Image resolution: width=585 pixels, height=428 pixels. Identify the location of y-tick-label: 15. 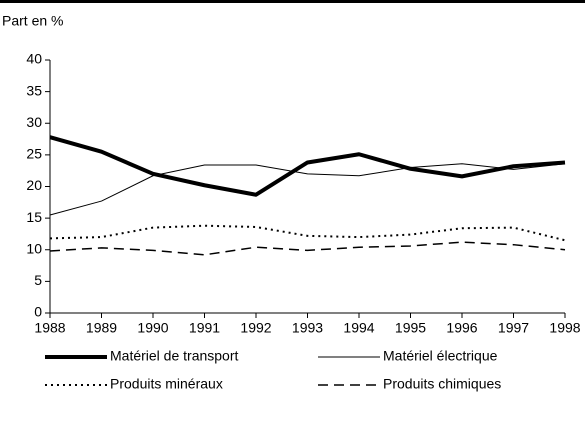
(34, 217).